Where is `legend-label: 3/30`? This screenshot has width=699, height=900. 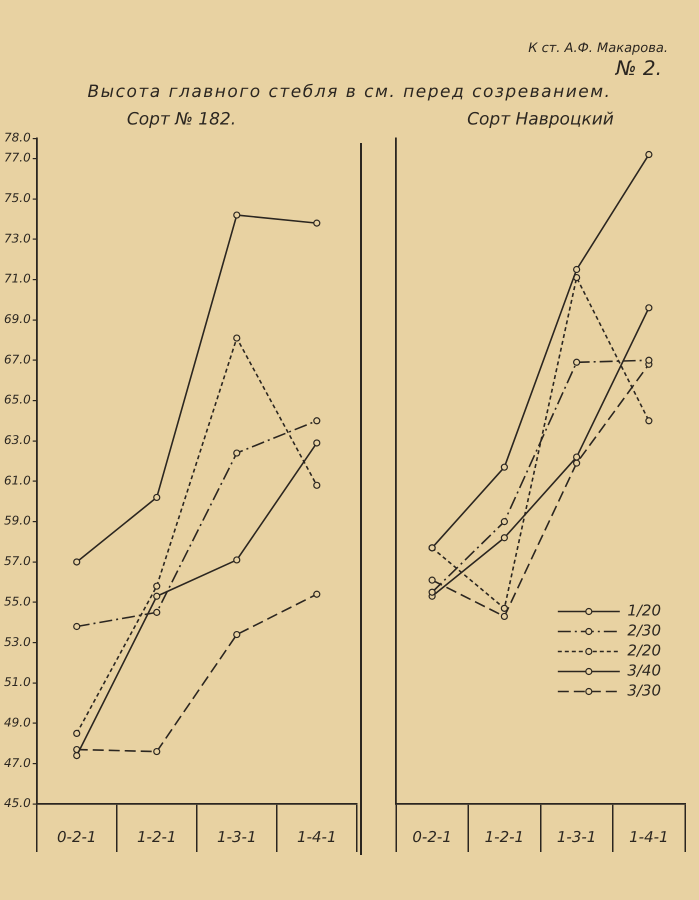
legend-label: 3/30 is located at coordinates (644, 690).